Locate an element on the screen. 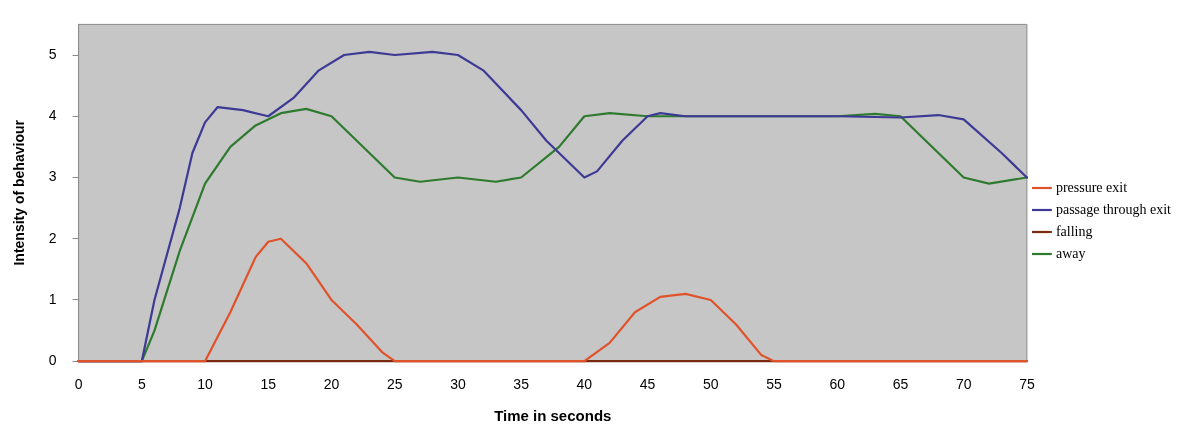 The height and width of the screenshot is (436, 1191). legend-label: falling is located at coordinates (1074, 231).